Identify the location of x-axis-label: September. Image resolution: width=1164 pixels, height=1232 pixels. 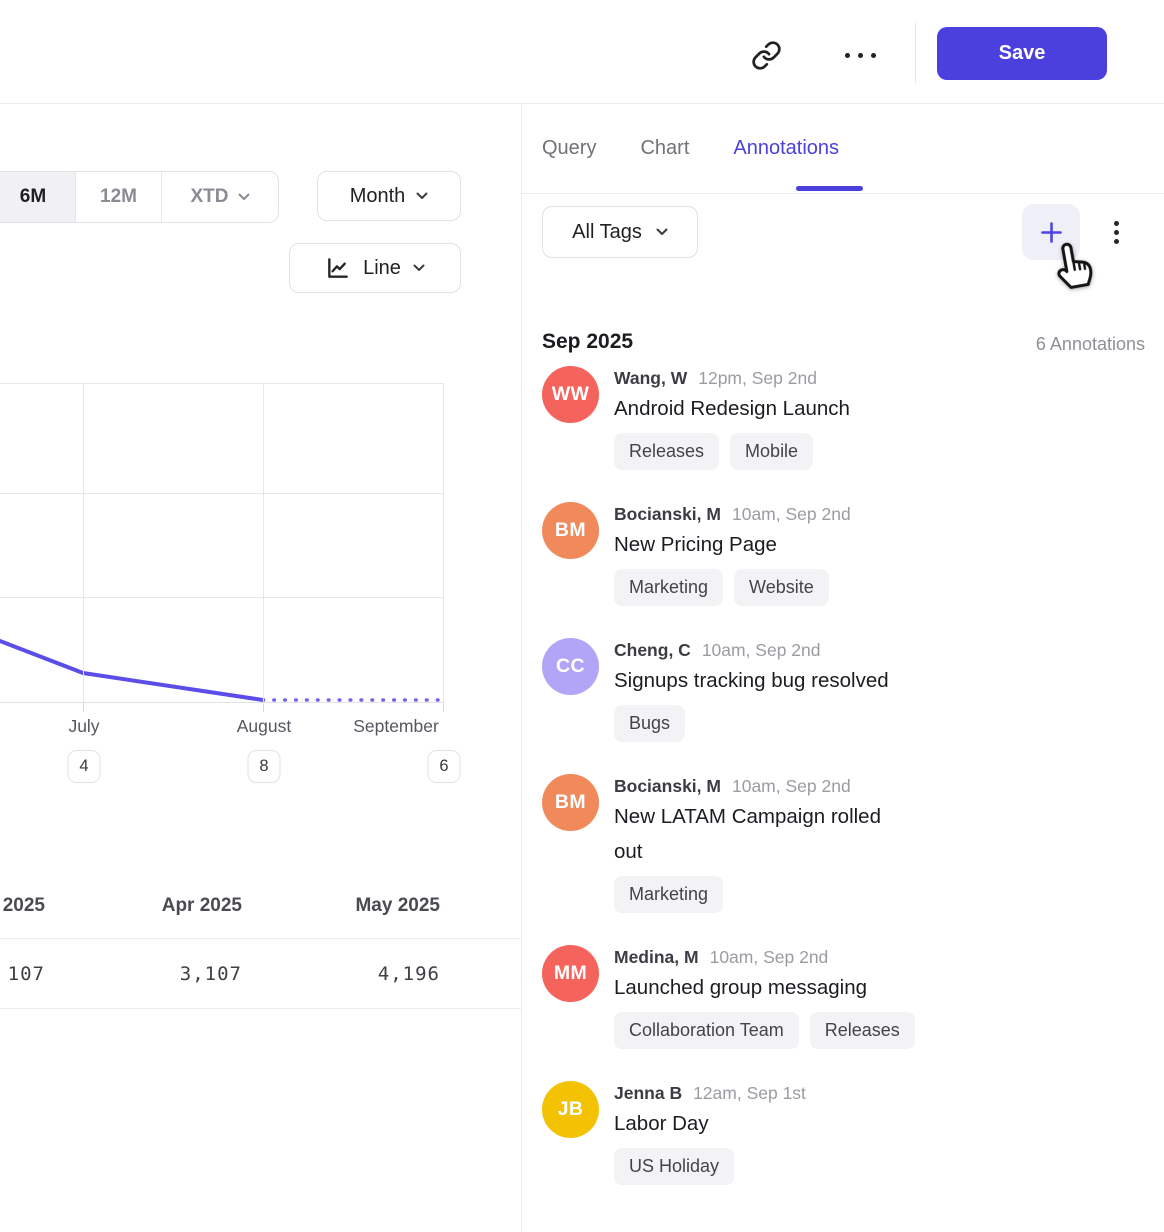
(396, 726).